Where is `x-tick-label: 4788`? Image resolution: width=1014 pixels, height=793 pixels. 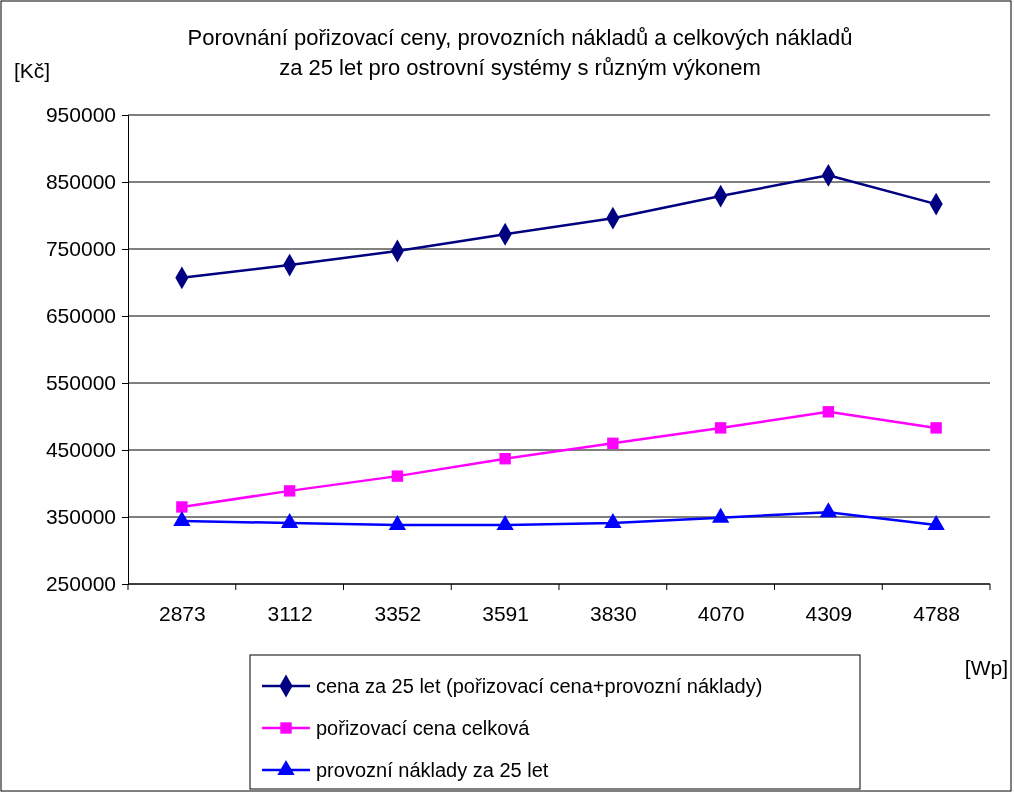 x-tick-label: 4788 is located at coordinates (936, 613).